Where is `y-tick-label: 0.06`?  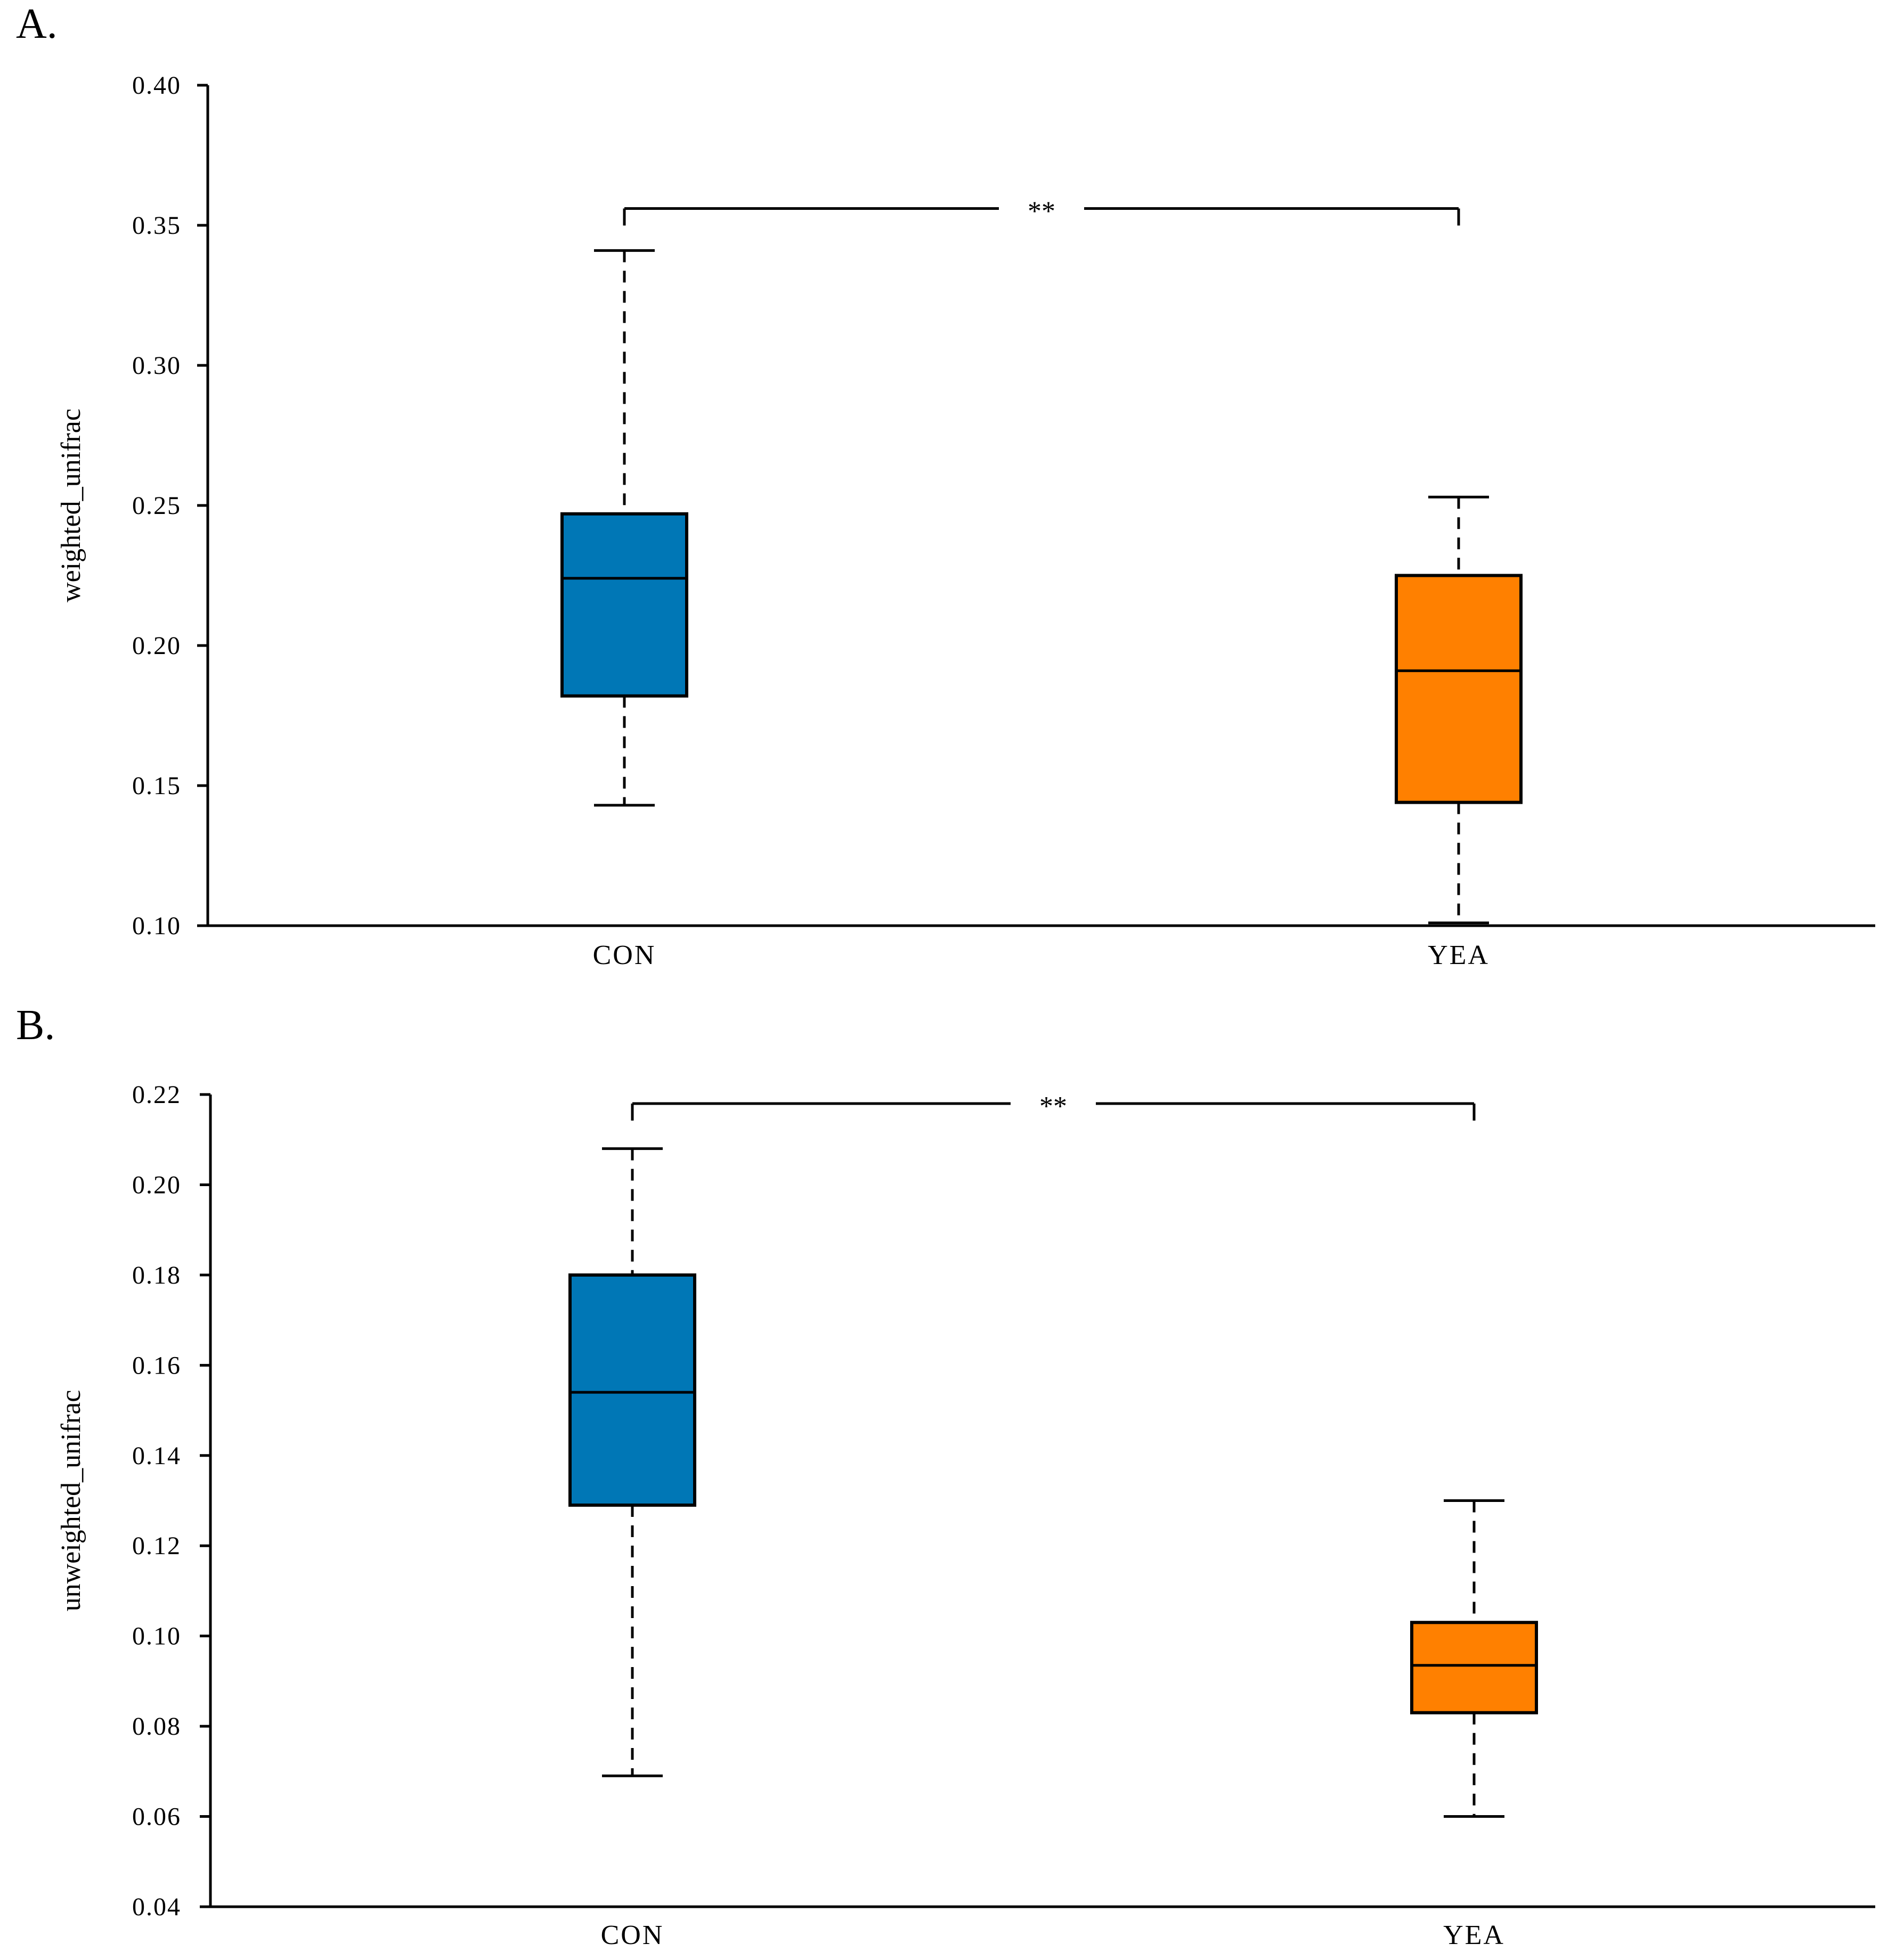 y-tick-label: 0.06 is located at coordinates (156, 1817).